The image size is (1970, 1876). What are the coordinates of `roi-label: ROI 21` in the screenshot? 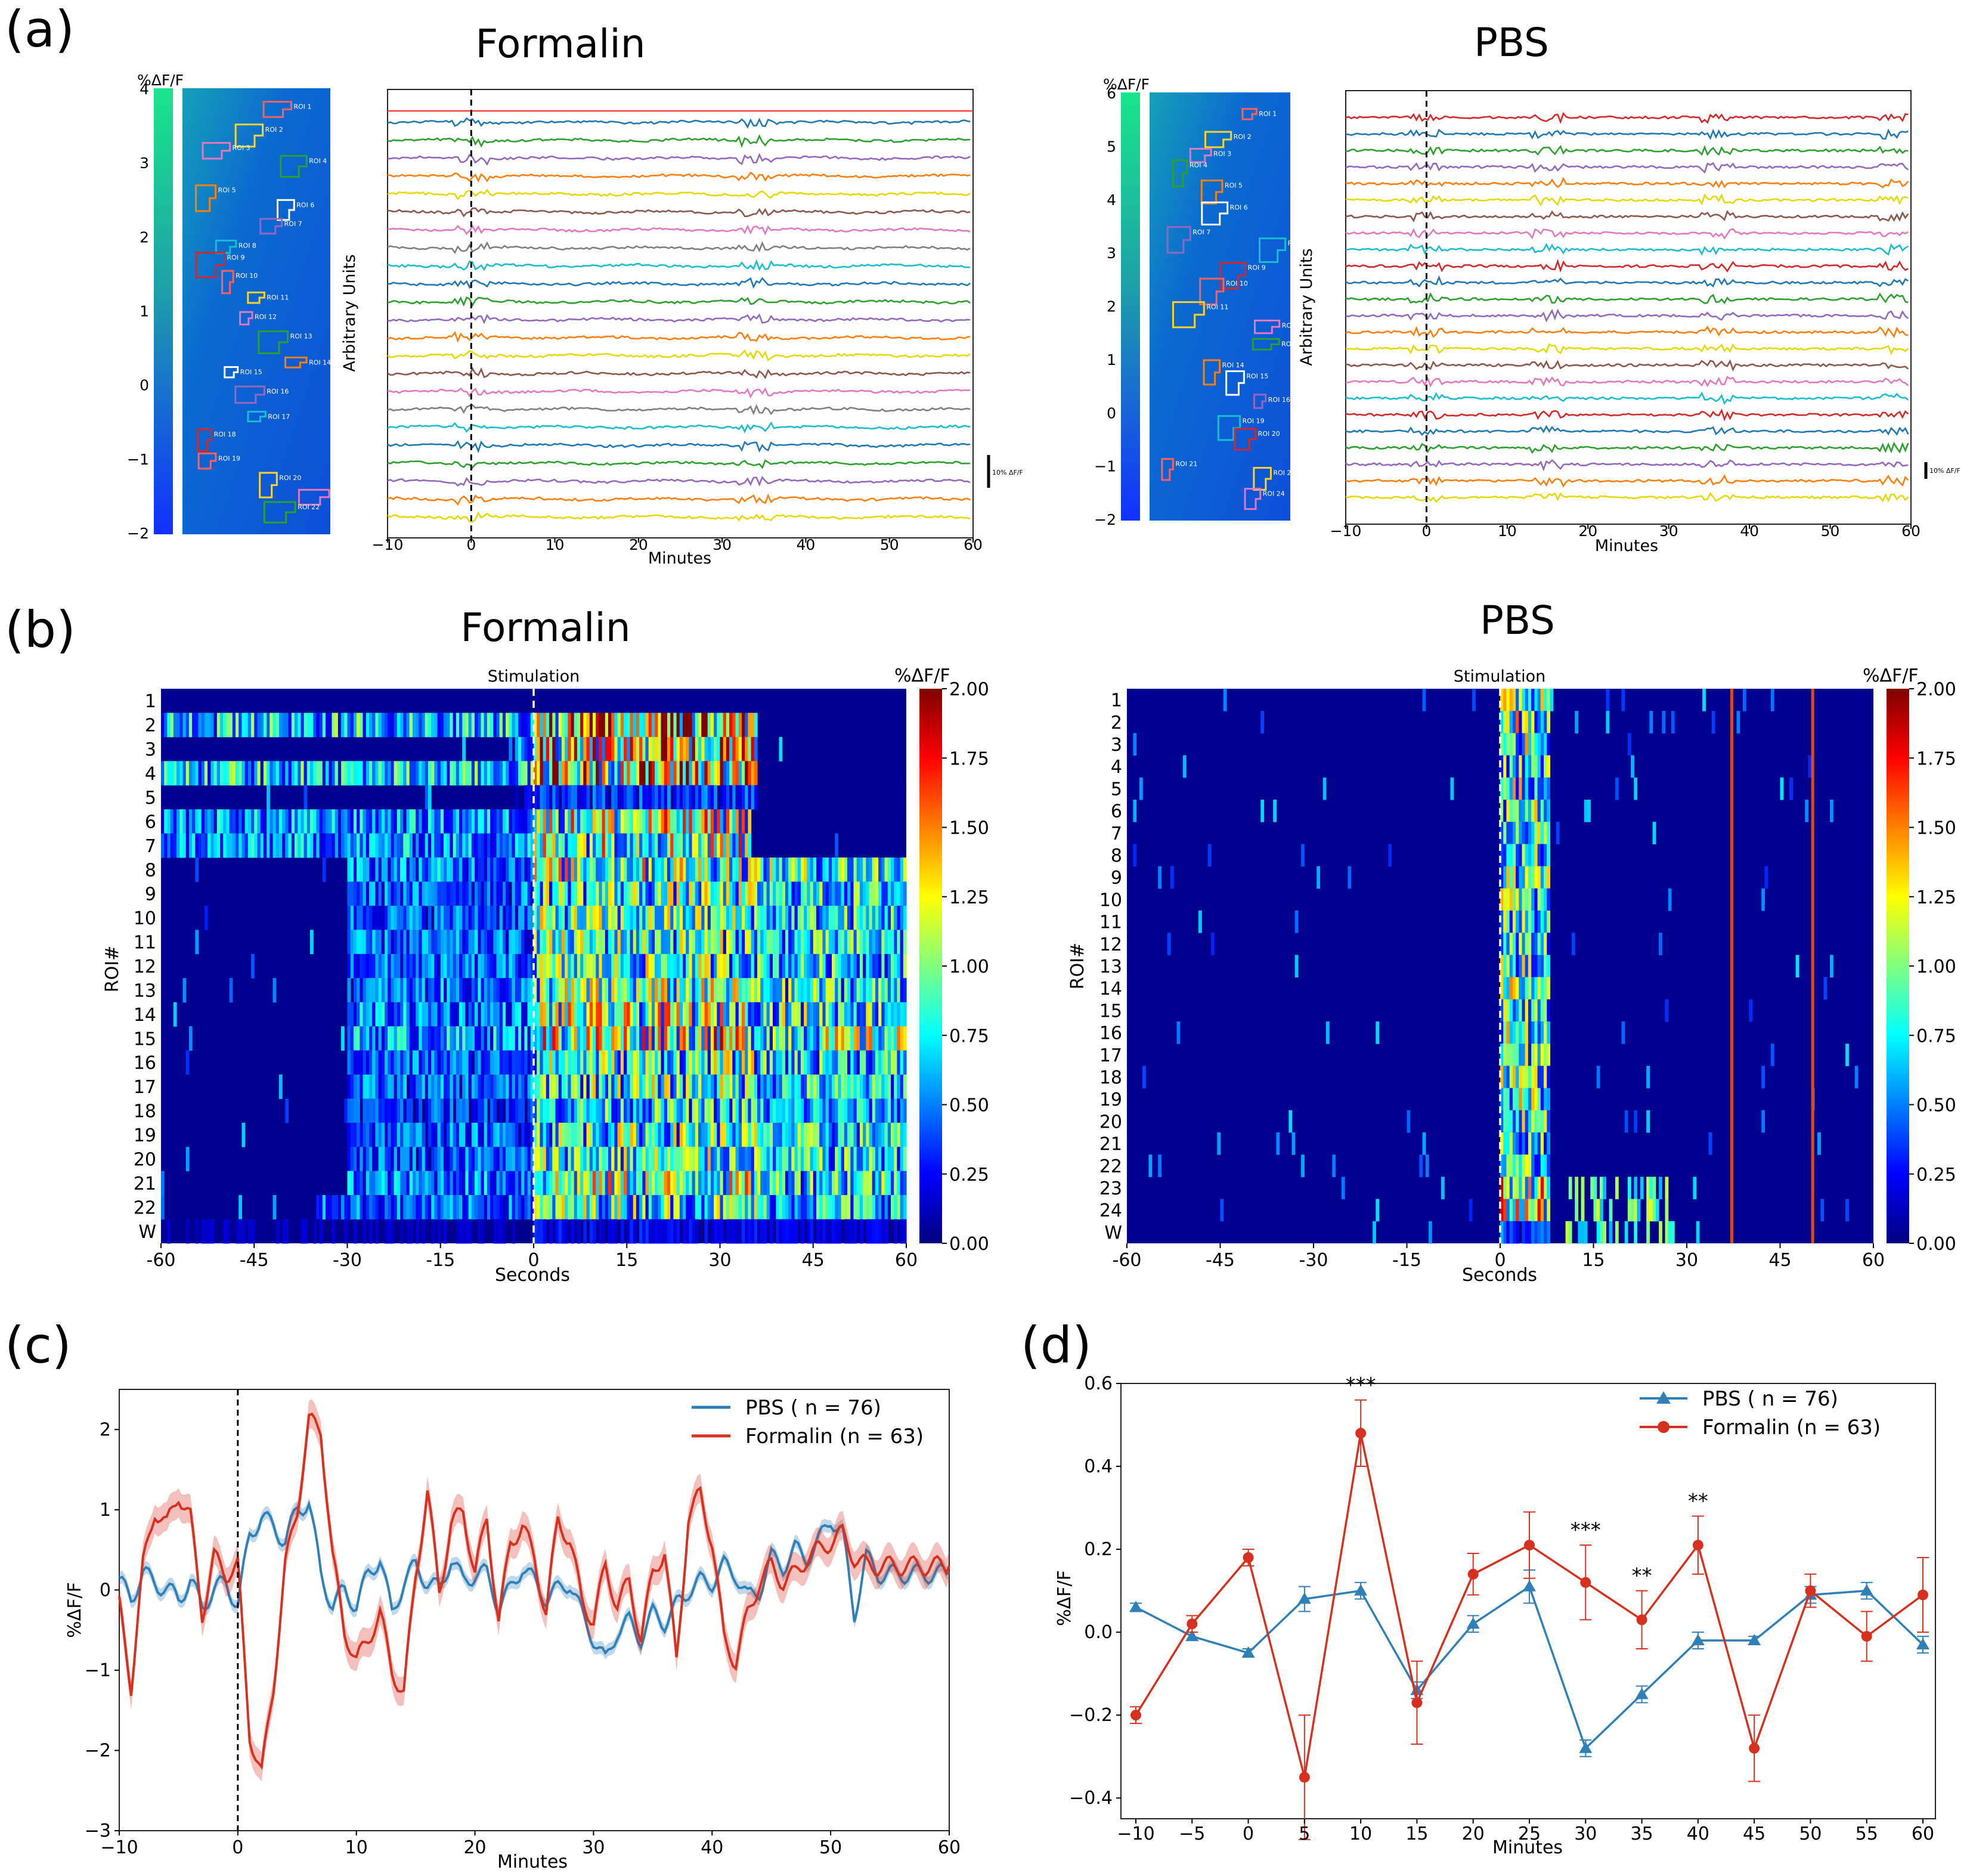 It's located at (343, 495).